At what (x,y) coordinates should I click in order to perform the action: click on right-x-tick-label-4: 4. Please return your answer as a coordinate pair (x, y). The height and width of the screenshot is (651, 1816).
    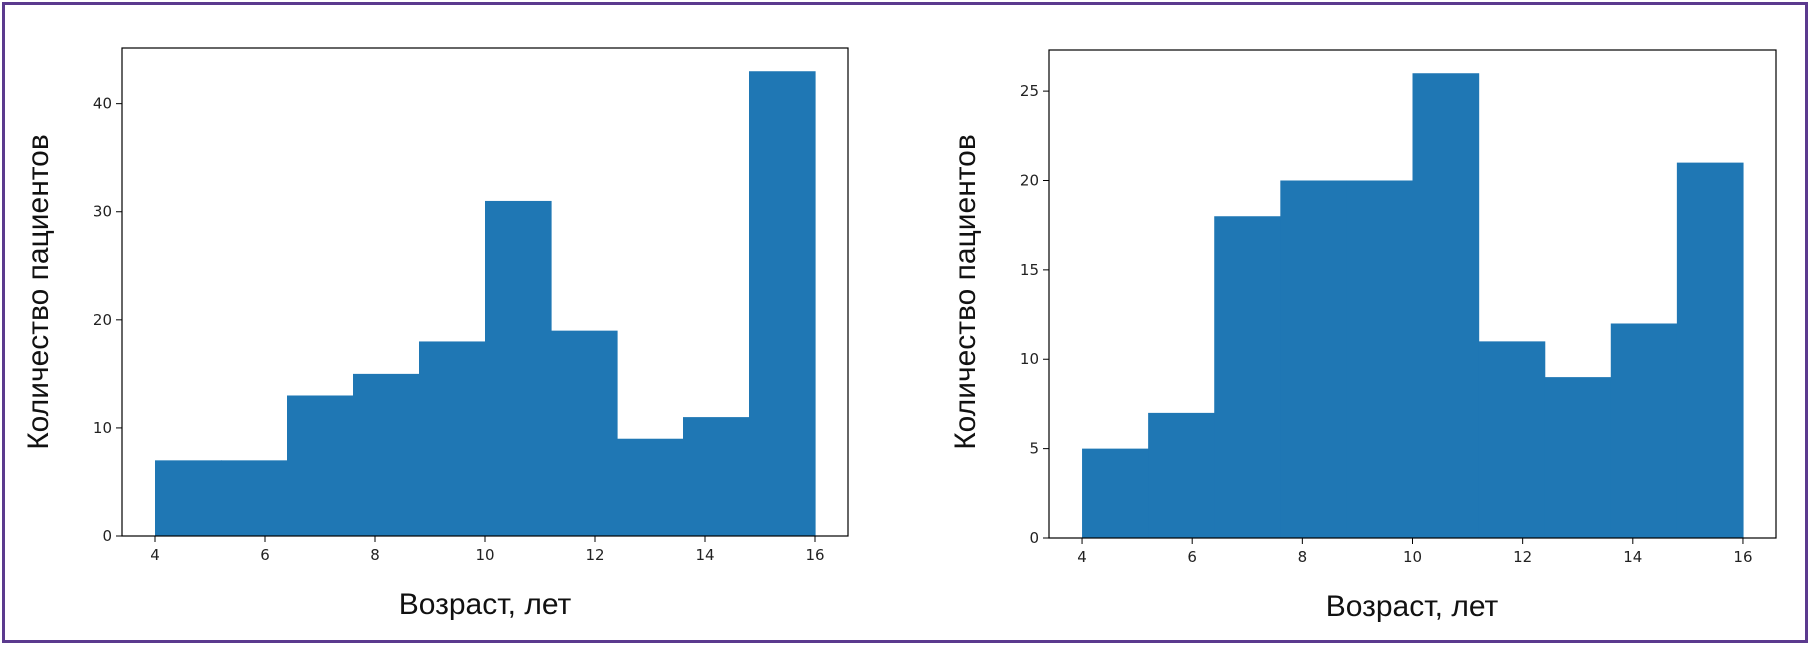
    Looking at the image, I should click on (1082, 557).